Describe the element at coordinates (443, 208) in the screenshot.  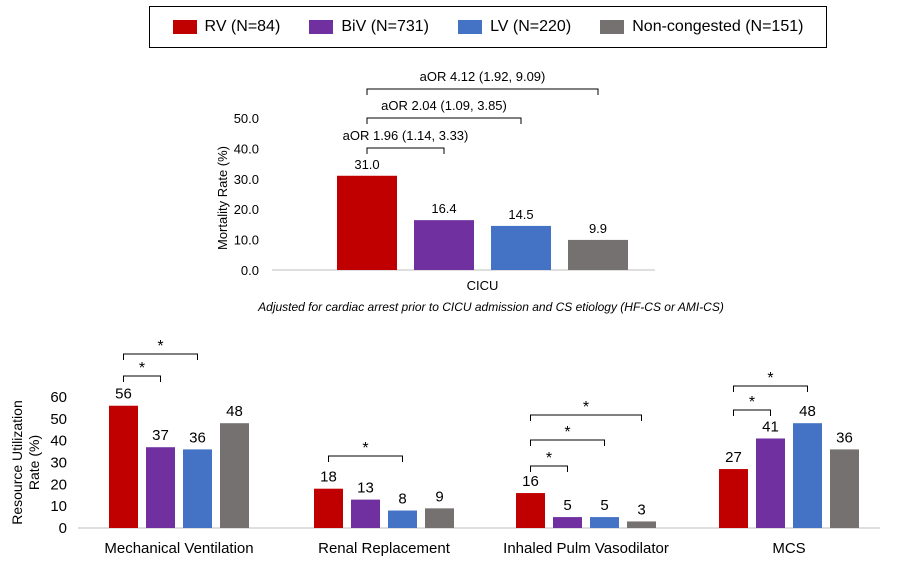
I see `data-label: 16.4` at that location.